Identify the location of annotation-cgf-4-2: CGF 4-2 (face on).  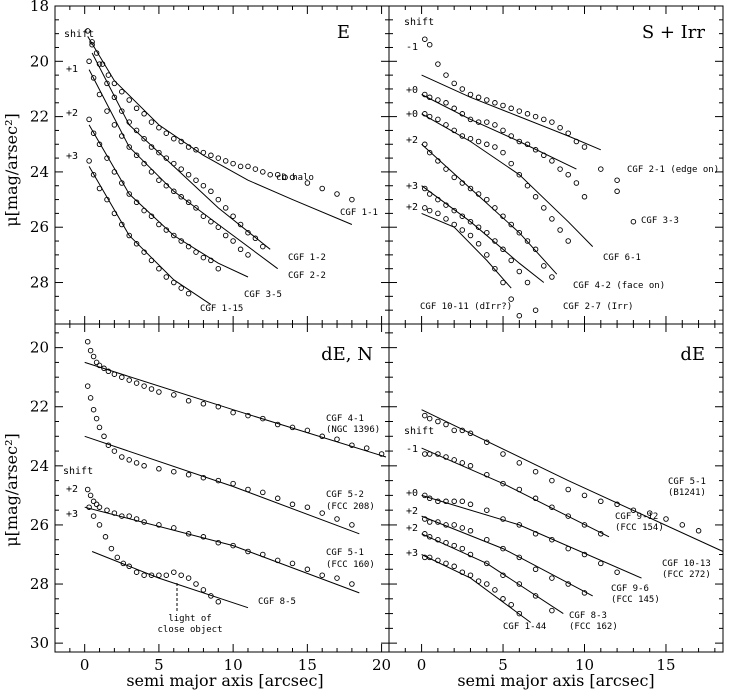
(619, 286).